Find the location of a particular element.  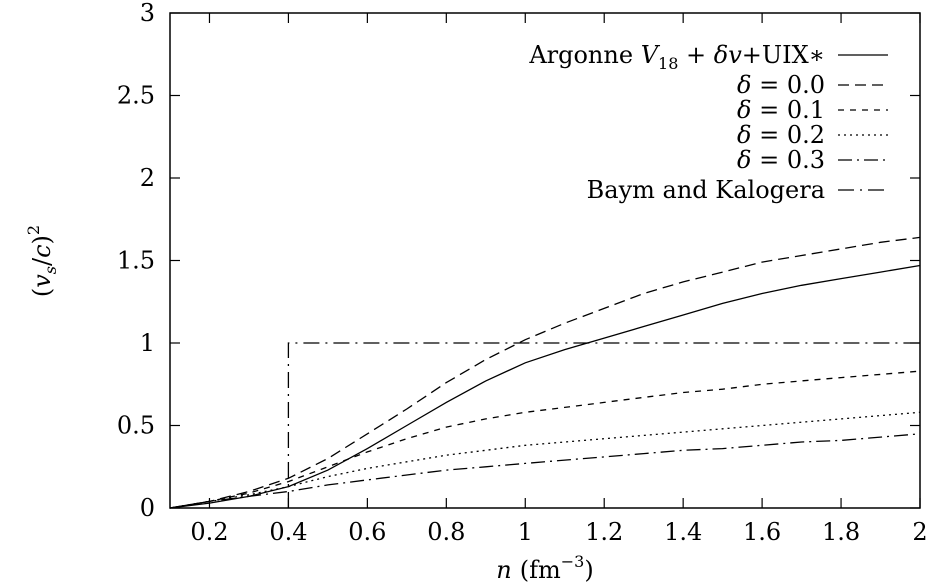

y-tick-labels: 0 0.5 1 1.5 2 2.5 3 is located at coordinates (136, 261).